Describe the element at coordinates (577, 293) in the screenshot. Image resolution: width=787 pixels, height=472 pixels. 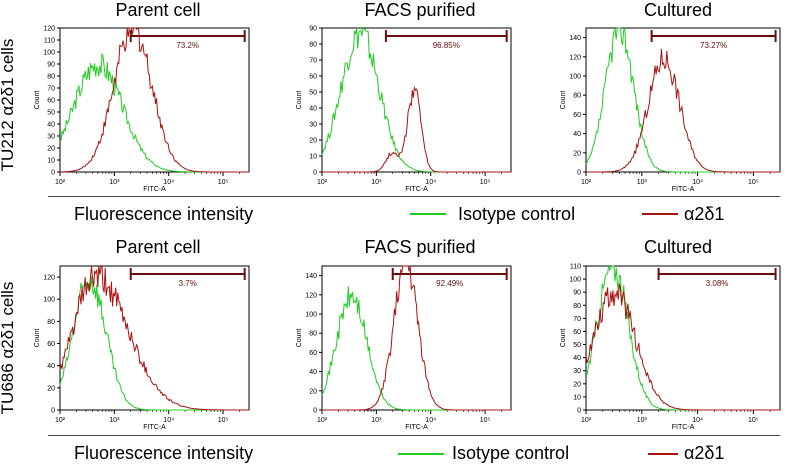
I see `y-tick-label: 90` at that location.